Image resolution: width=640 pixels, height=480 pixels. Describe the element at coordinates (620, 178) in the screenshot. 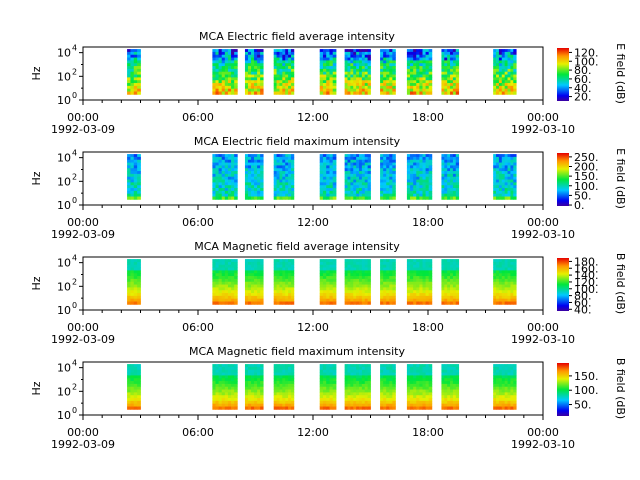

I see `colorbar-label: E field (dB)` at that location.